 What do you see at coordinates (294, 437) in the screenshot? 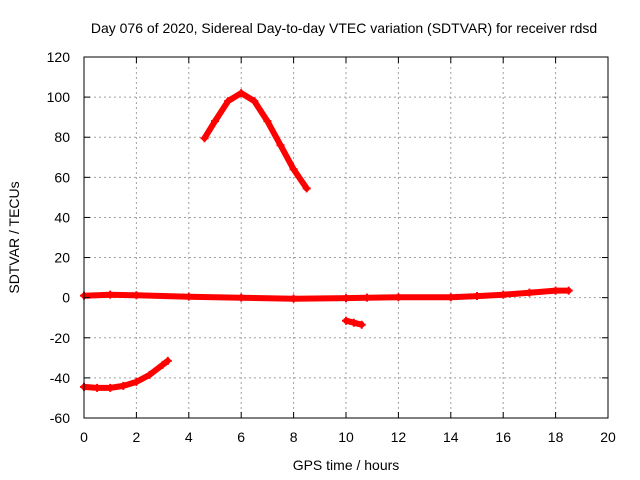
I see `x-tick-label: 8` at bounding box center [294, 437].